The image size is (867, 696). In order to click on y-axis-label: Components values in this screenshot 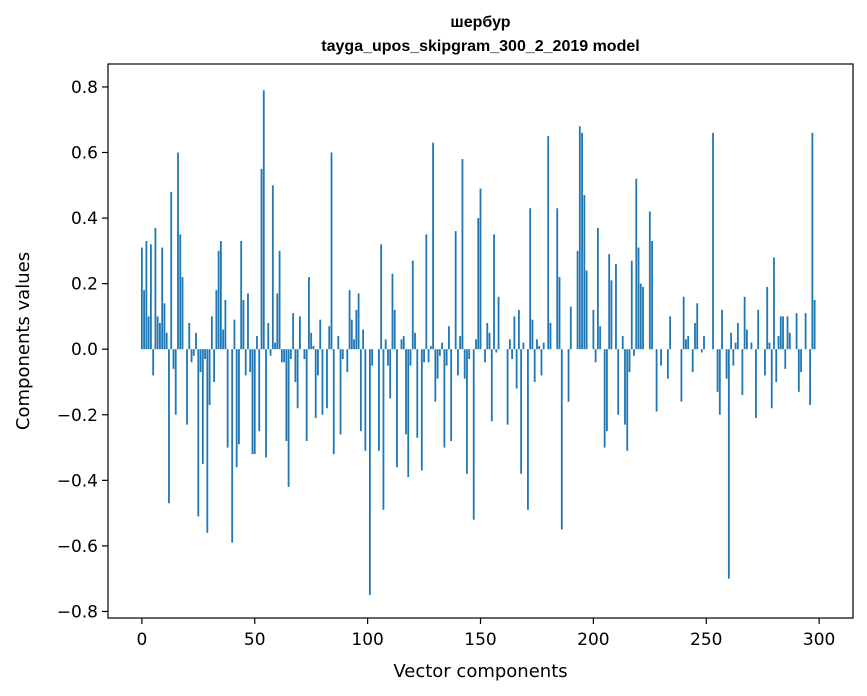, I will do `click(23, 341)`.